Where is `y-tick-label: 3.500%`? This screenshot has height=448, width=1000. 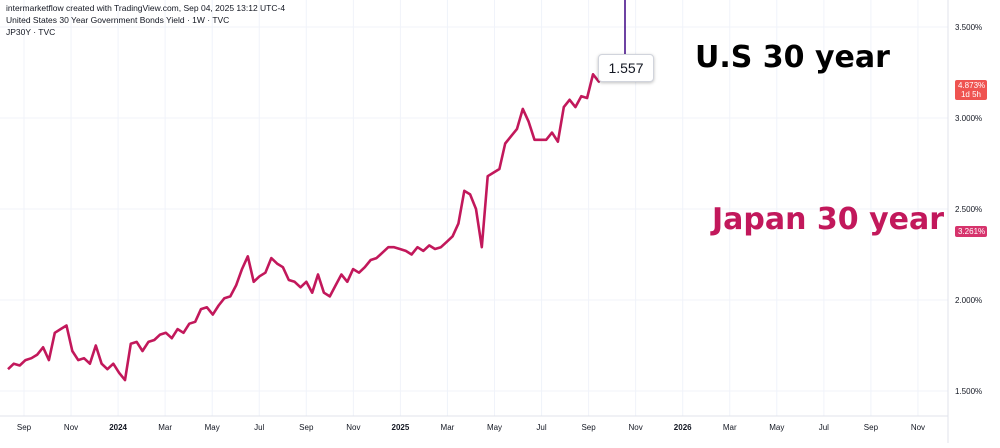 y-tick-label: 3.500% is located at coordinates (968, 27).